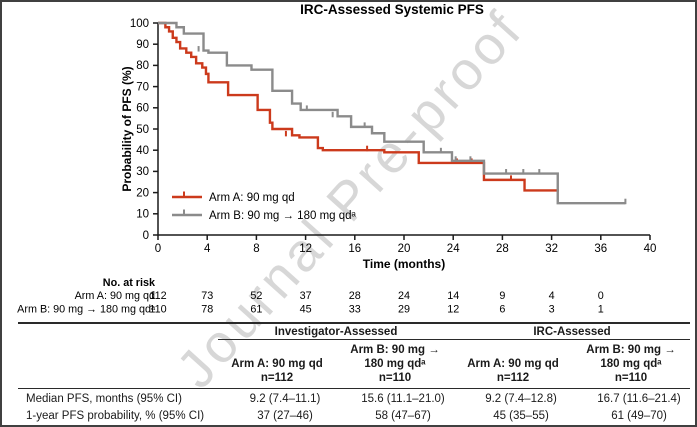 The width and height of the screenshot is (697, 427). Describe the element at coordinates (285, 416) in the screenshot. I see `1yr-pfs-inv-arm-a: 37 (27–46)` at that location.